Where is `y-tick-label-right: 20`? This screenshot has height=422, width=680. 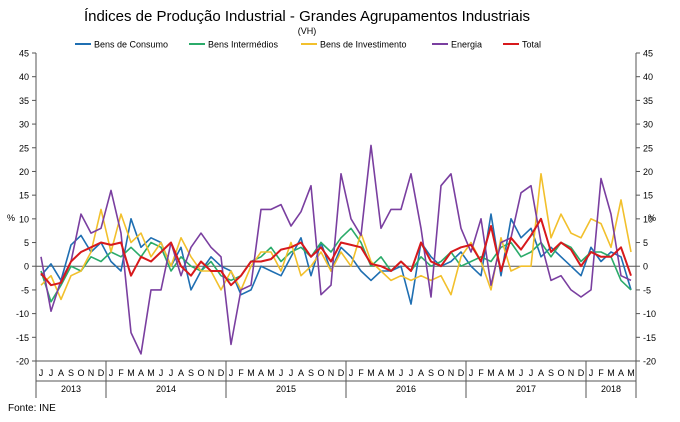 y-tick-label-right: 20 is located at coordinates (648, 172).